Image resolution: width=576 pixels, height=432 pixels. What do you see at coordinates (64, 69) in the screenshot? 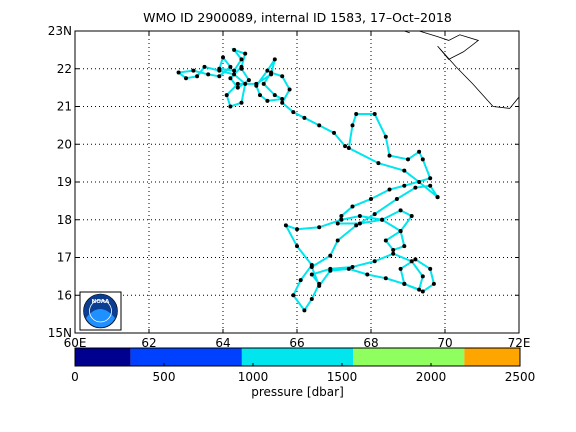
I see `y-tick-label: 22` at bounding box center [64, 69].